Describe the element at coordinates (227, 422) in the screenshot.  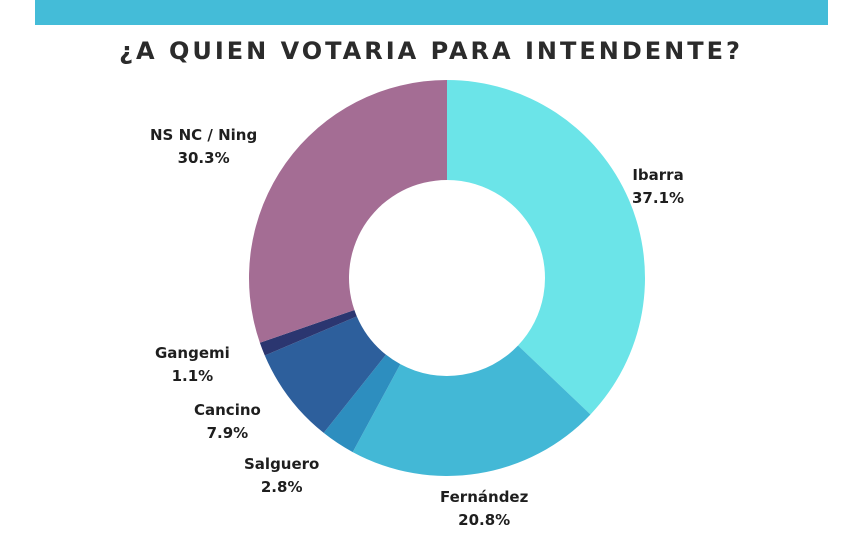
I see `label-cancino: Cancino 7.9%` at that location.